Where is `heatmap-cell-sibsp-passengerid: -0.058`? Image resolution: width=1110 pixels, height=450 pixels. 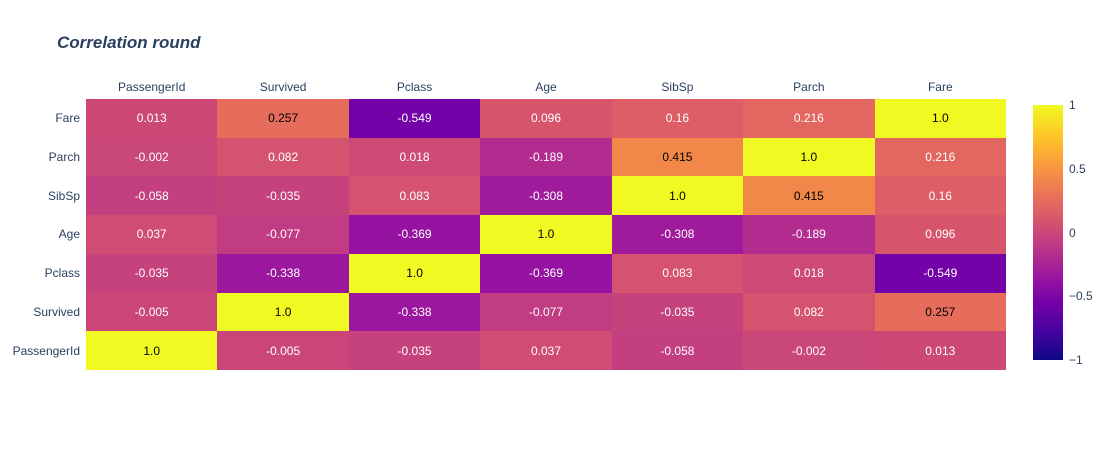 heatmap-cell-sibsp-passengerid: -0.058 is located at coordinates (152, 196).